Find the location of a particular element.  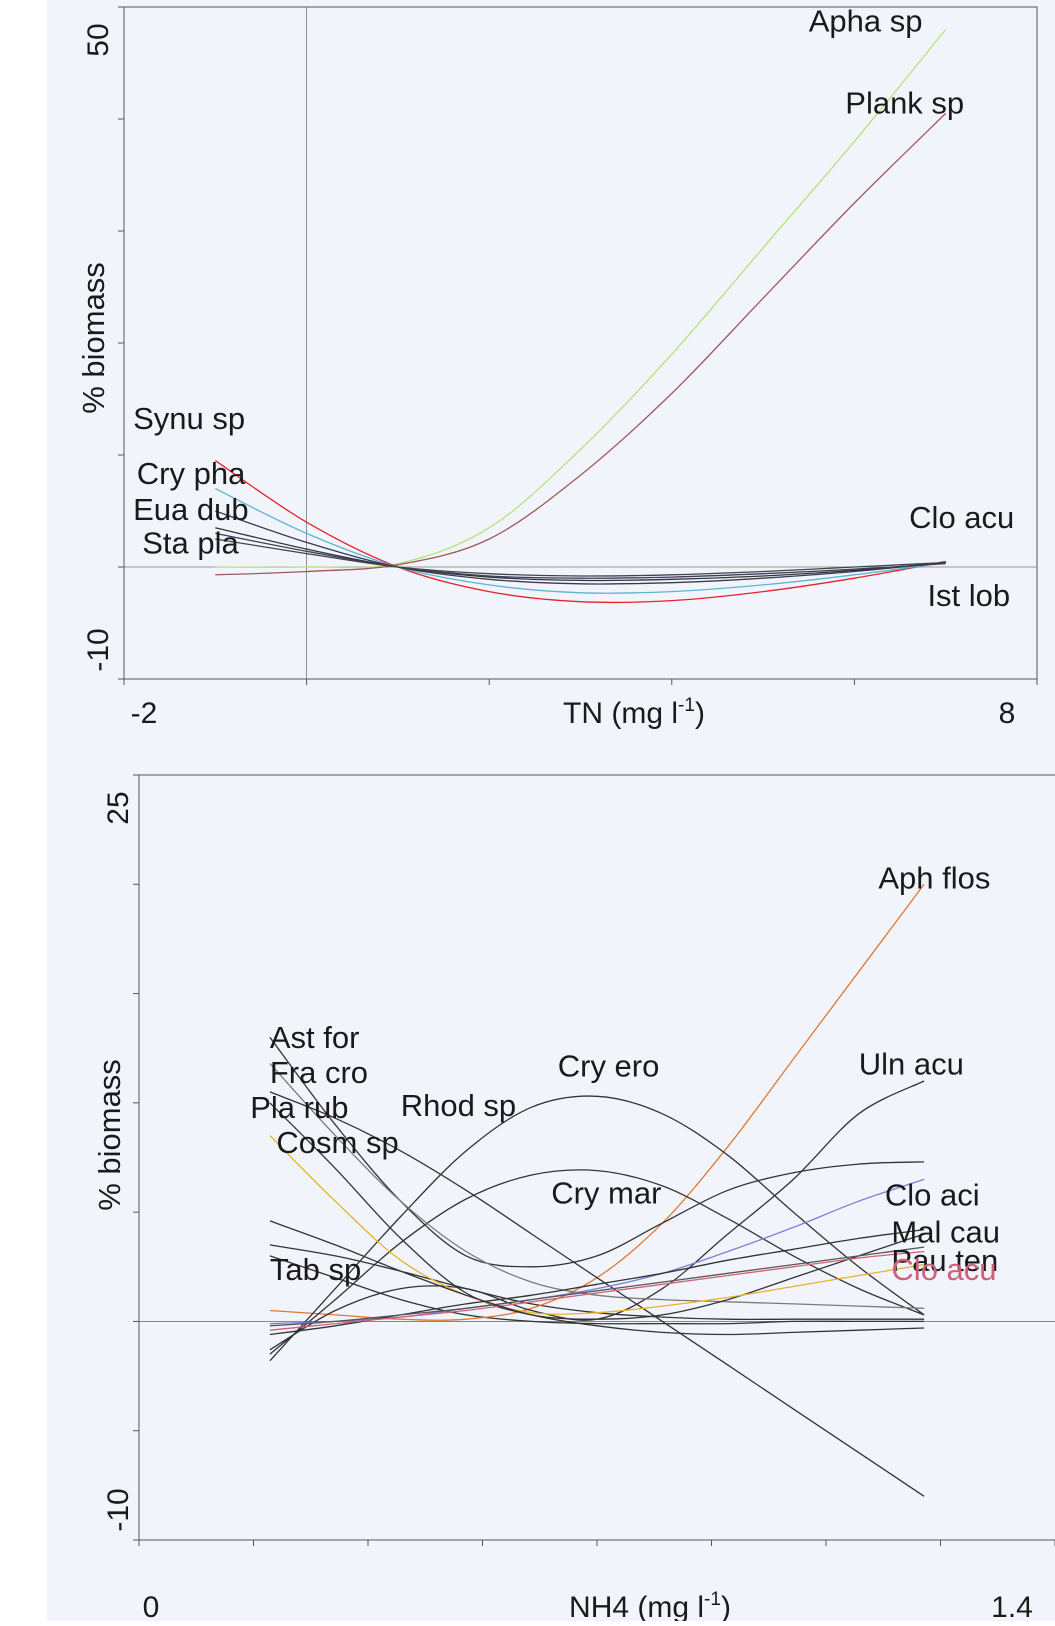

series-line-ist-lob is located at coordinates (580, 555).